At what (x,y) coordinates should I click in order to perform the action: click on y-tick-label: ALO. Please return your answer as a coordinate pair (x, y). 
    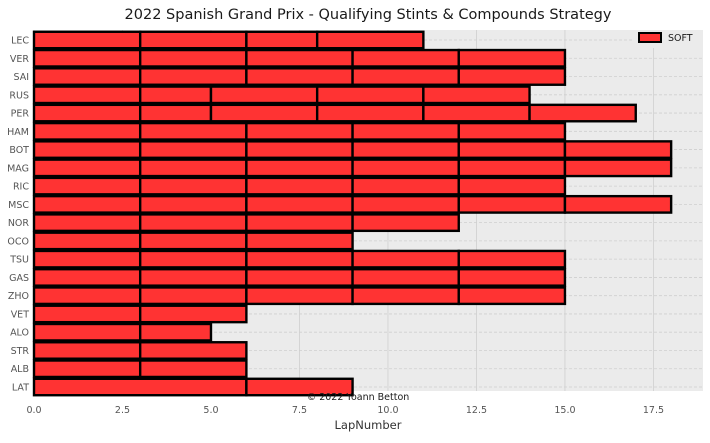
    Looking at the image, I should click on (19, 333).